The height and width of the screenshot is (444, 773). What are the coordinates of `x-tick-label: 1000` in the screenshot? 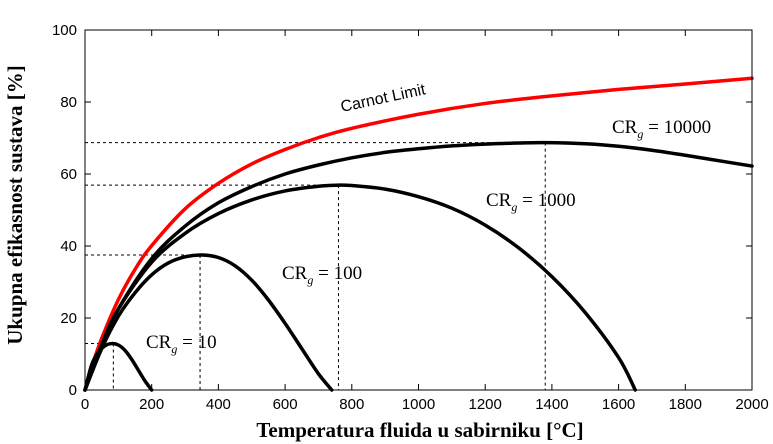 It's located at (418, 404).